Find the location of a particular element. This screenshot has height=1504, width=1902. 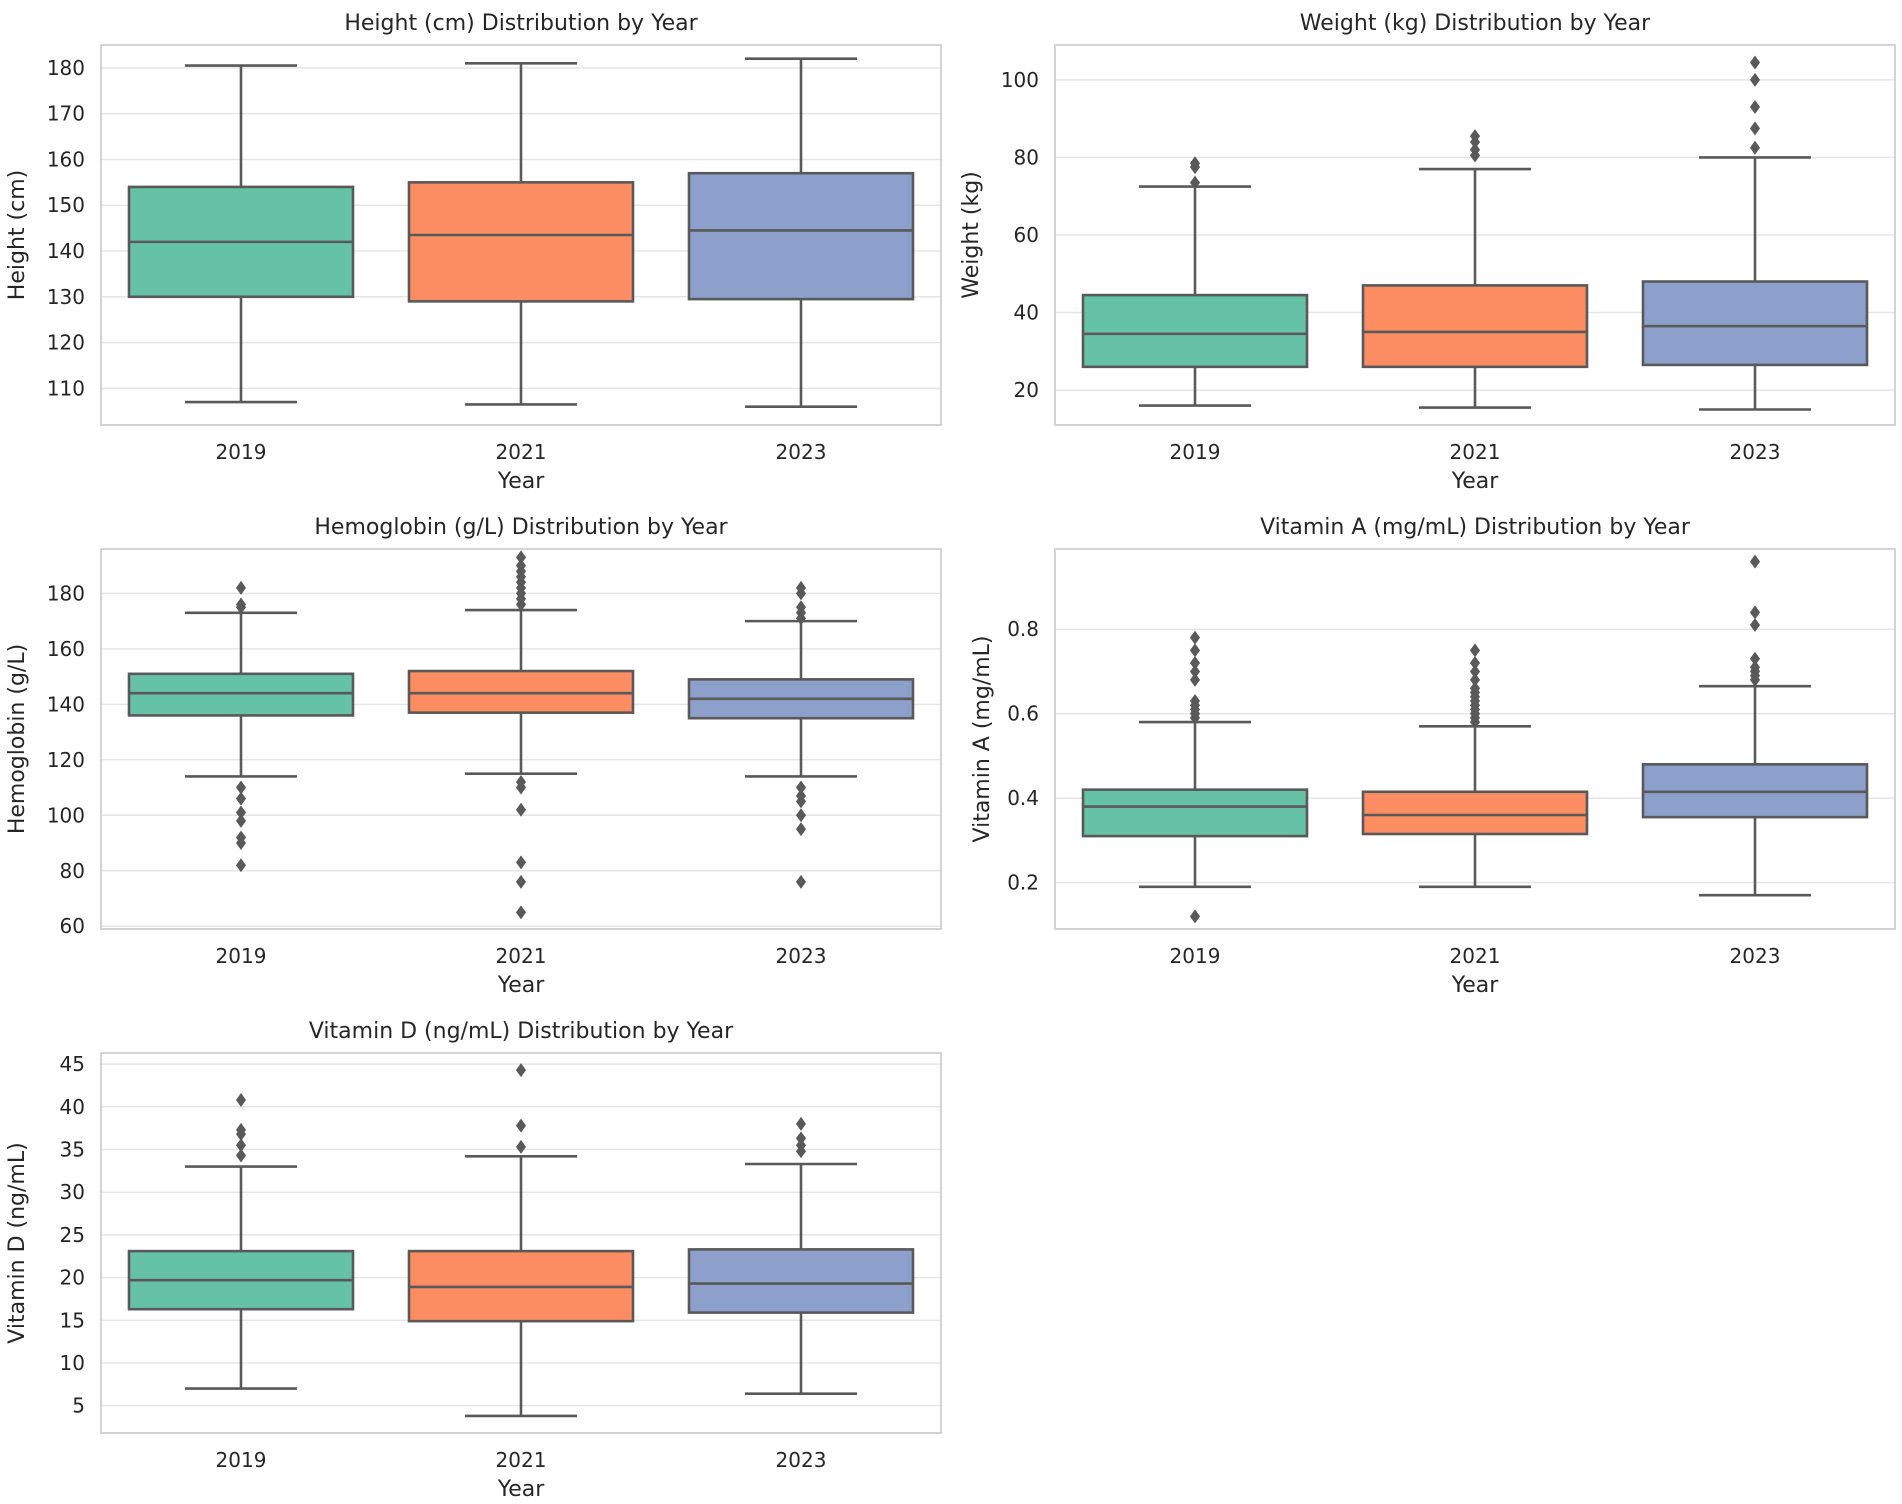

y-tick-label: 110 is located at coordinates (66, 388).